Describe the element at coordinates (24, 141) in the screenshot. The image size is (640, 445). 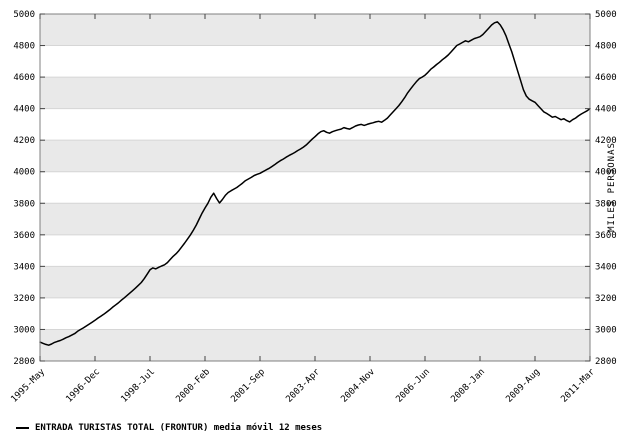
I see `y-axis-tick-label: 4200` at that location.